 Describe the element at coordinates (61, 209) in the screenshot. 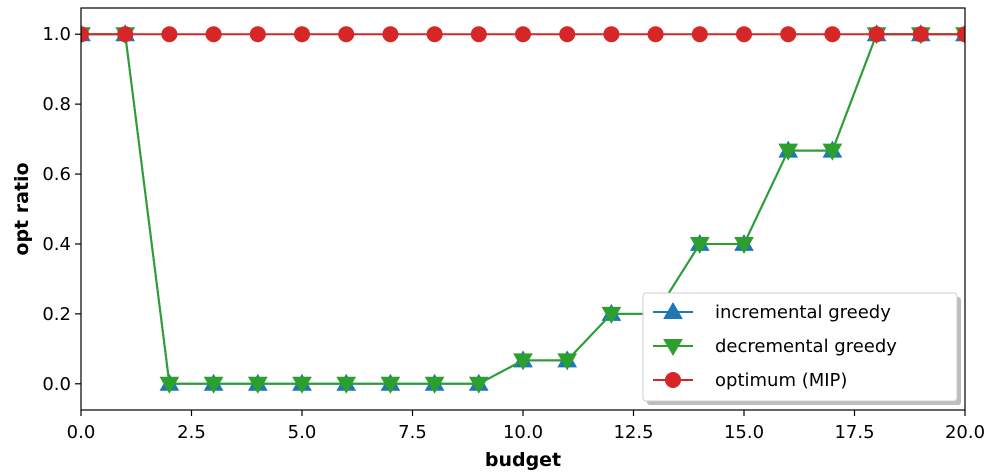

I see `y-axis: 0.0 0.2 0.4 0.6 0.8 1.0` at that location.